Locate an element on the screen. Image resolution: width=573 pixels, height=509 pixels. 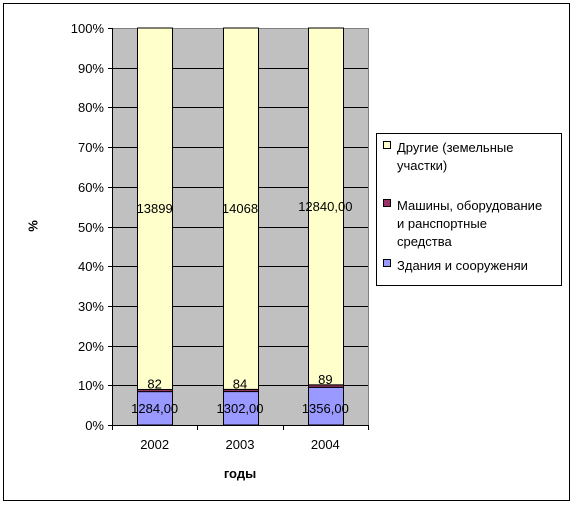
data-label: 1302,00 is located at coordinates (240, 408).